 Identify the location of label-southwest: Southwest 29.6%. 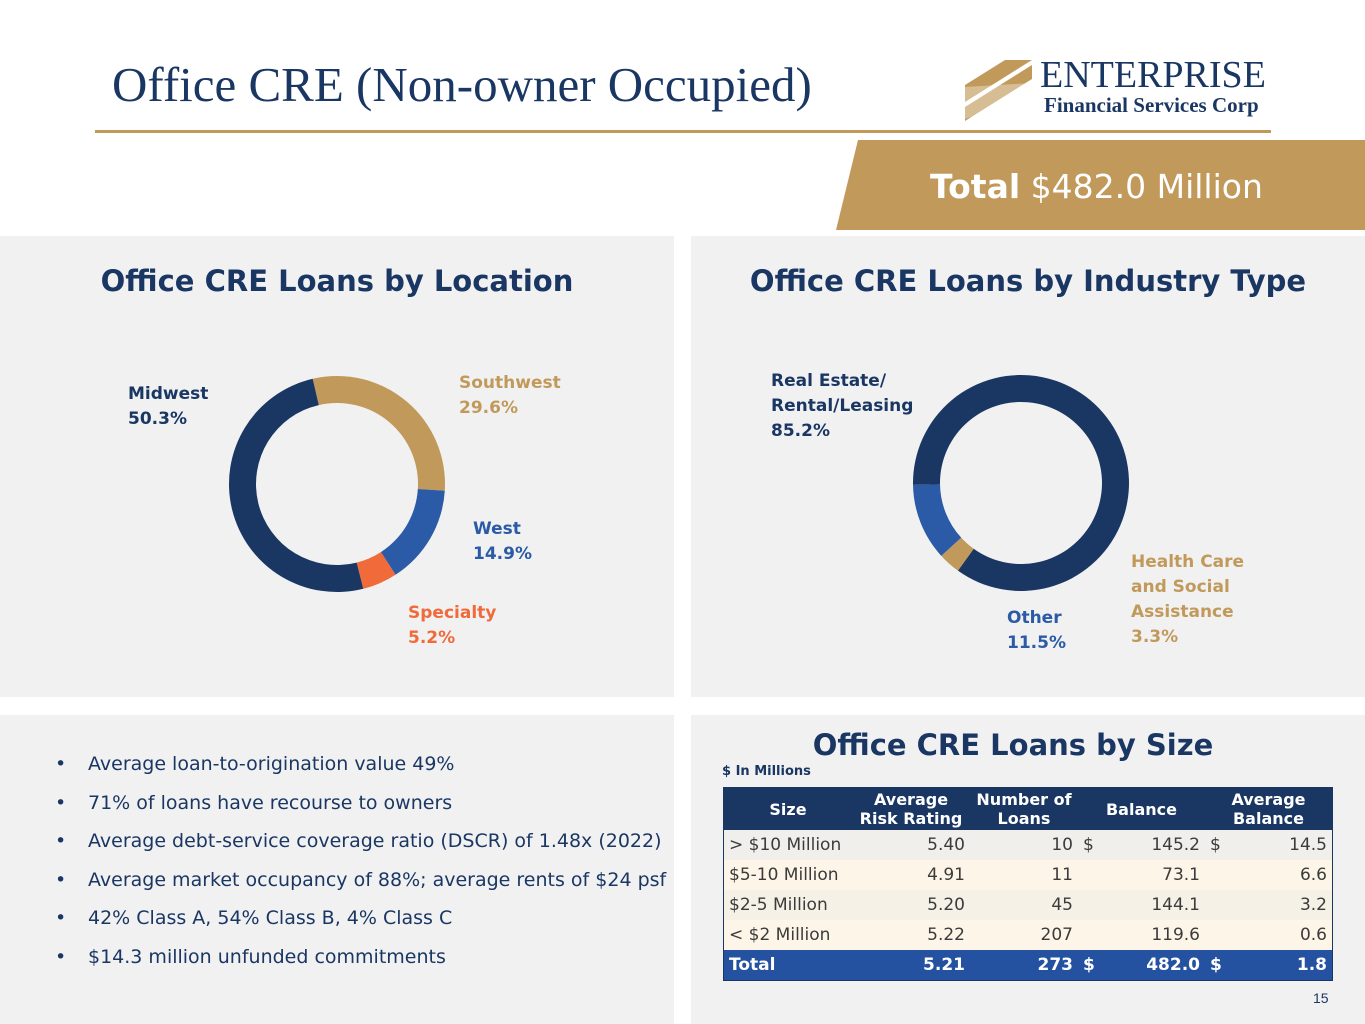
(510, 396).